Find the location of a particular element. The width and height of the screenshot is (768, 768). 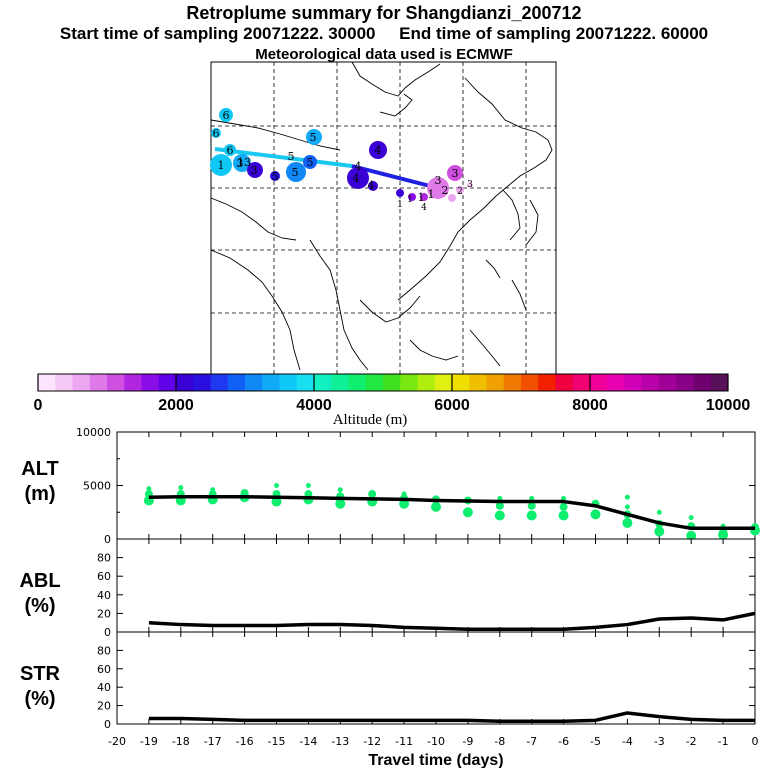

colorbar-tick-label: 10000 is located at coordinates (728, 405).